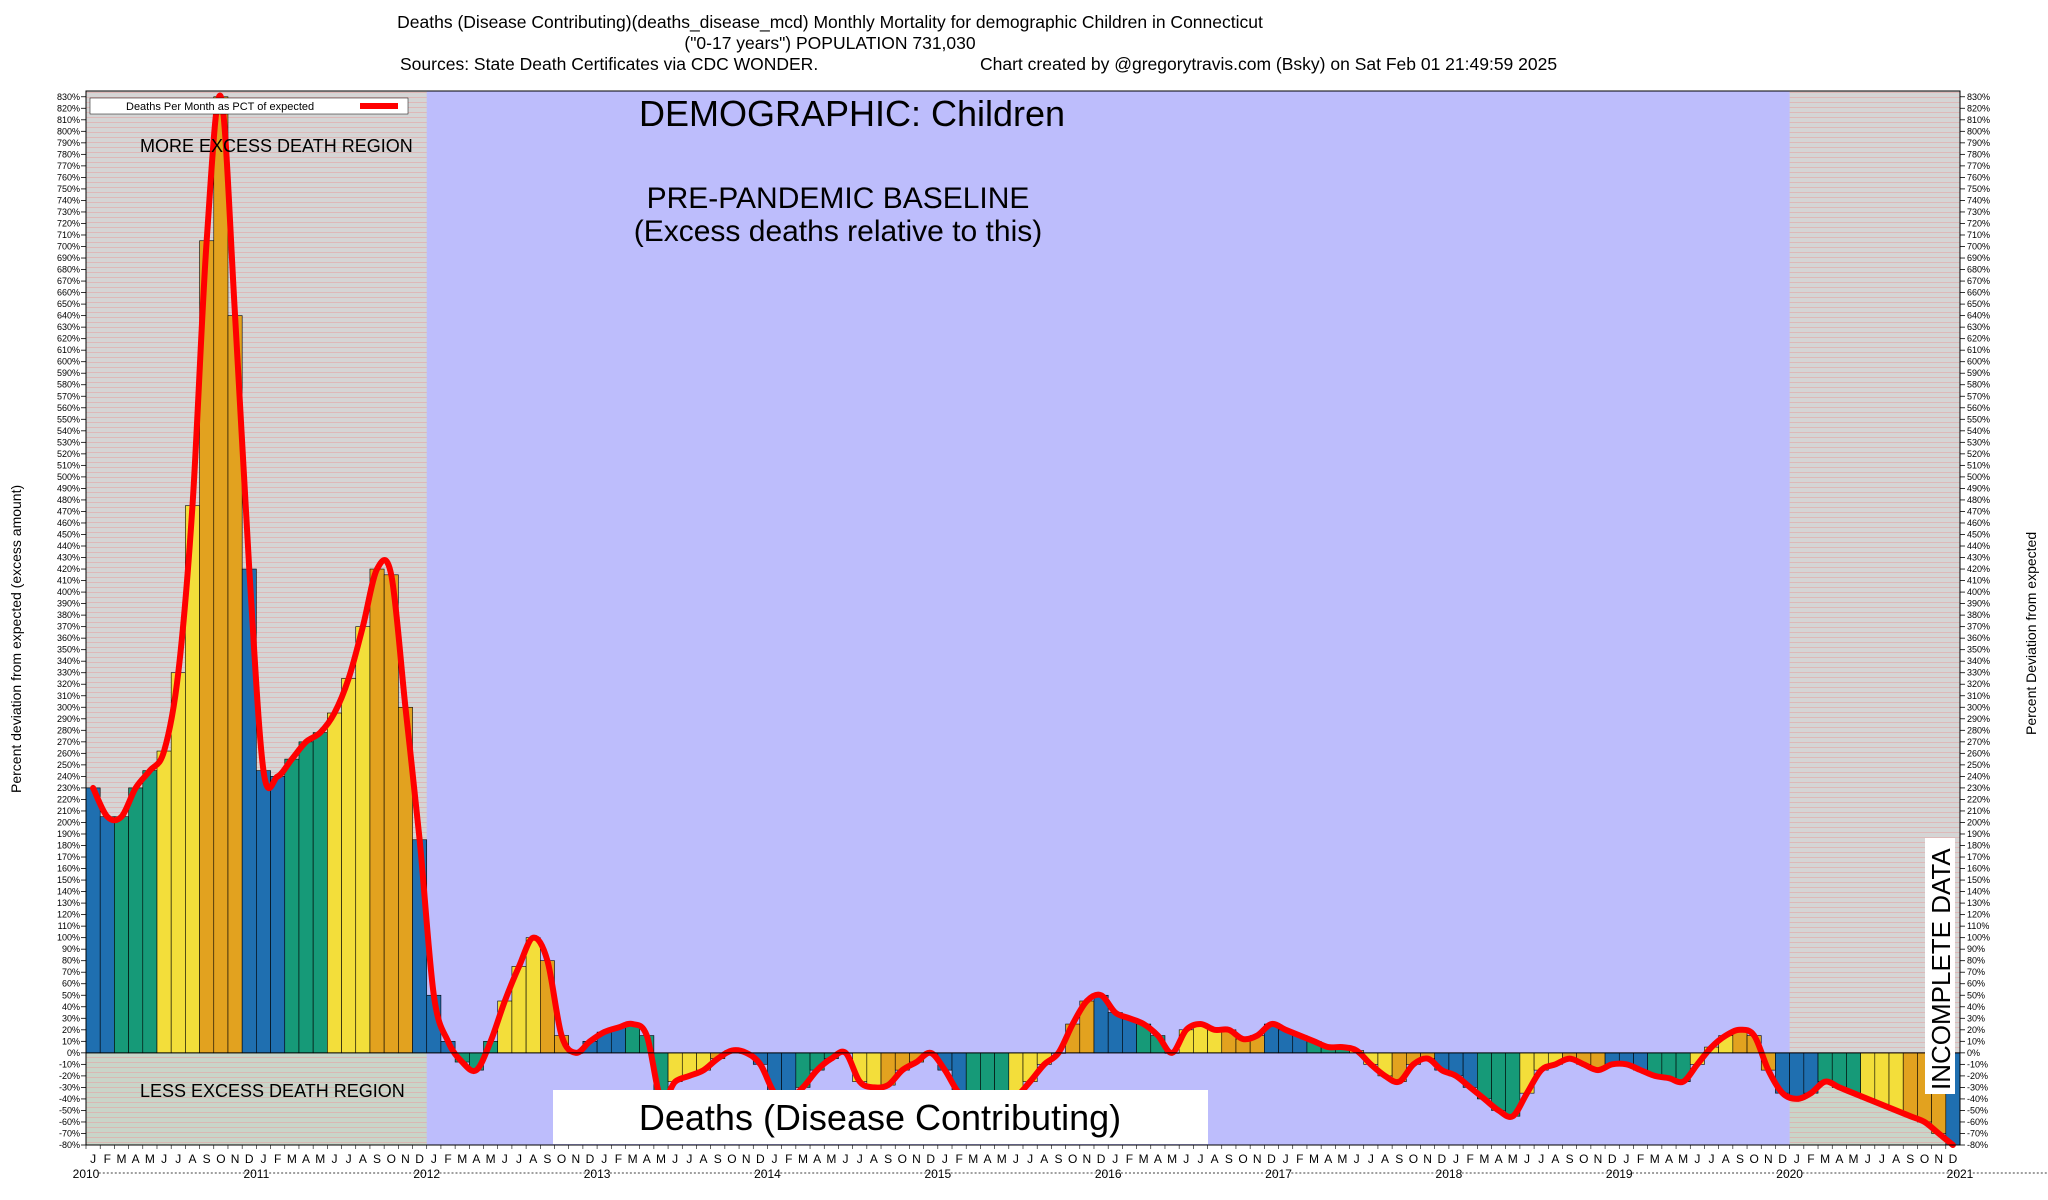  Describe the element at coordinates (1940, 966) in the screenshot. I see `incomplete-label-box` at that location.